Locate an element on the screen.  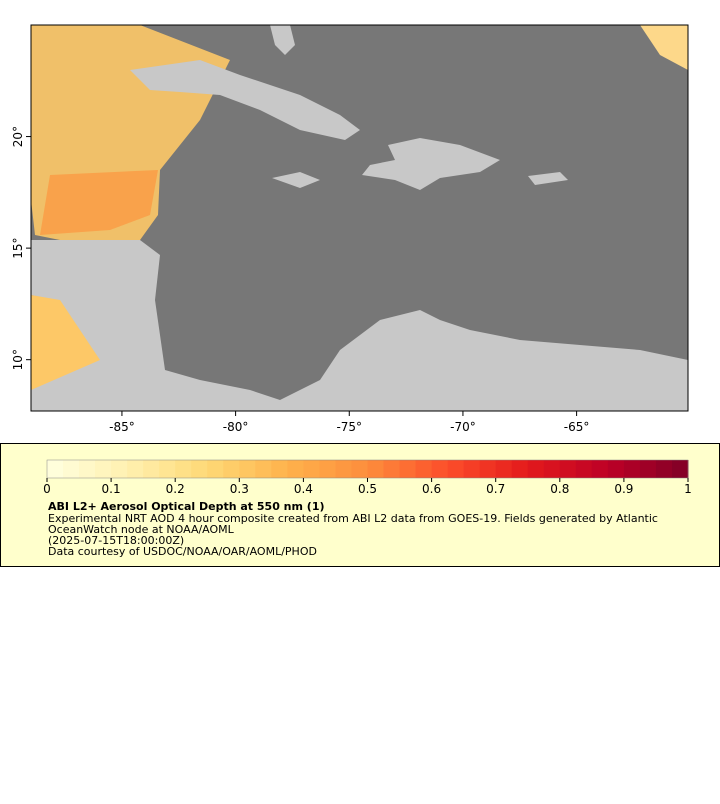
x-tick-label: -75° is located at coordinates (349, 427).